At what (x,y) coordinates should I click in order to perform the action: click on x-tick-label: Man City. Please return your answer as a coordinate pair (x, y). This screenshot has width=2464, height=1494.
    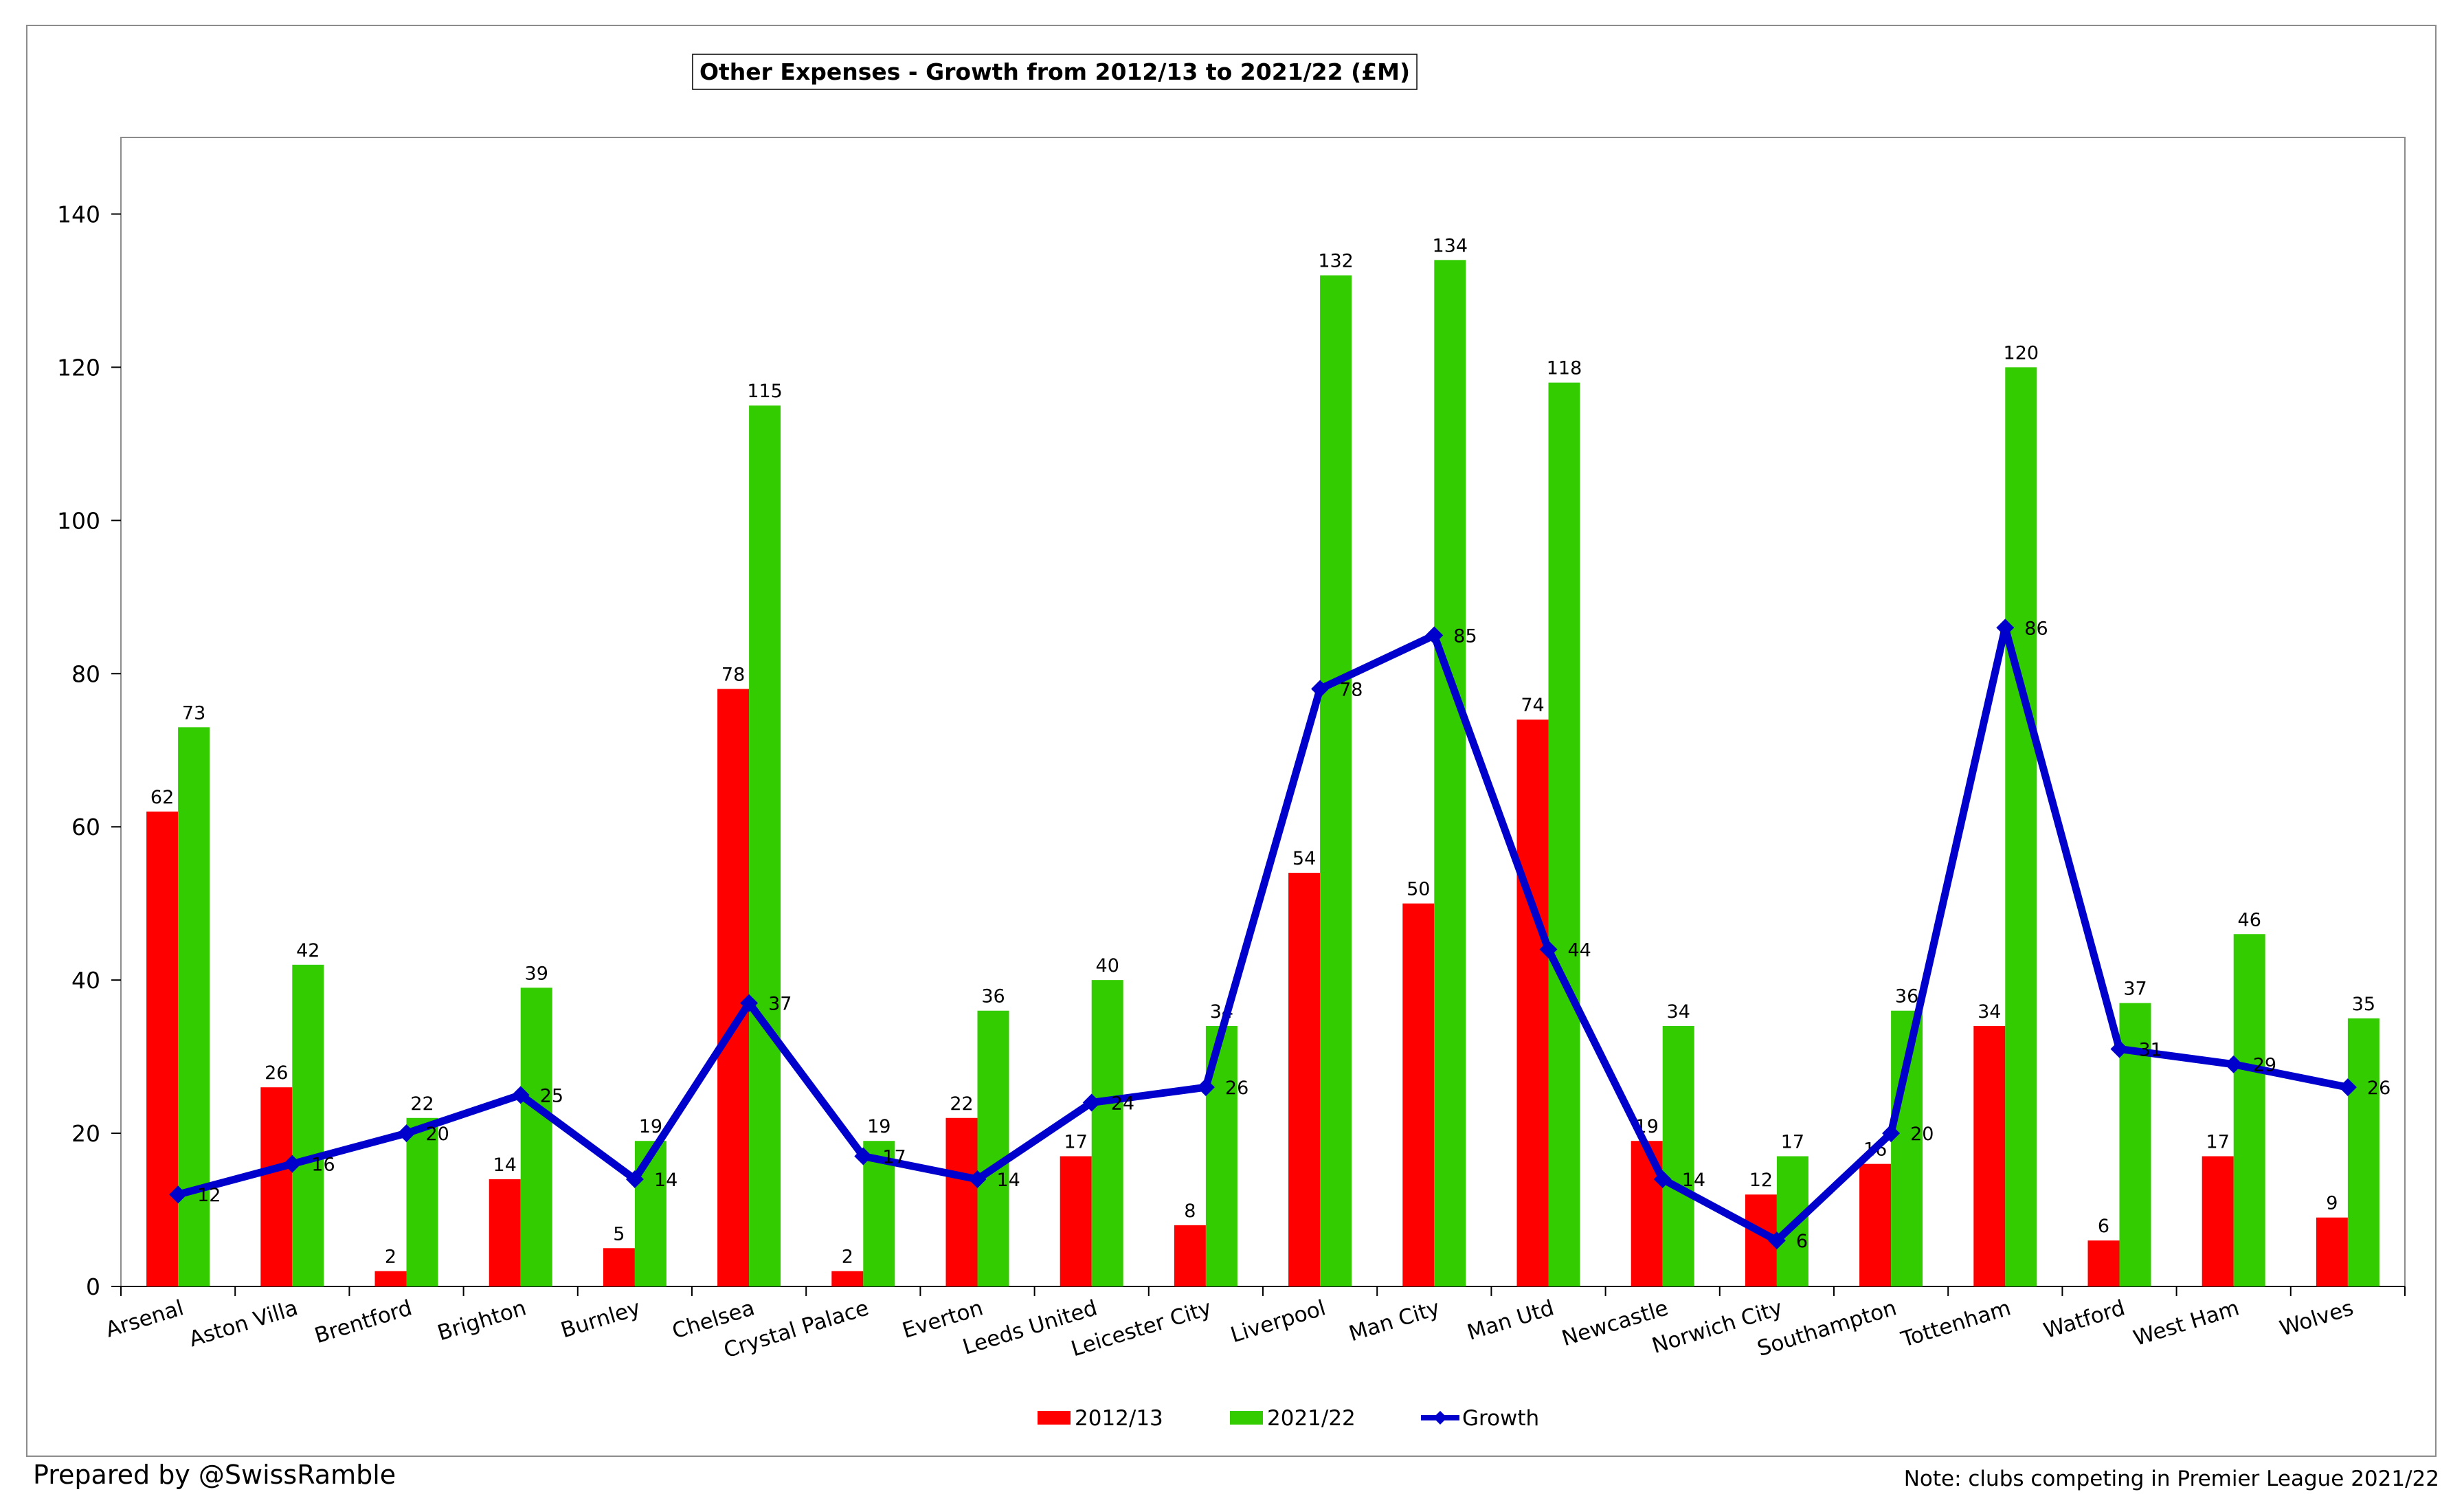
    Looking at the image, I should click on (1394, 1320).